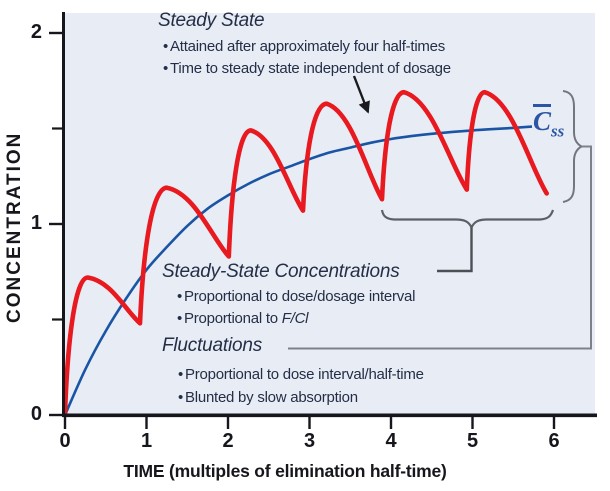  Describe the element at coordinates (36, 32) in the screenshot. I see `y-tick-label: 2` at that location.